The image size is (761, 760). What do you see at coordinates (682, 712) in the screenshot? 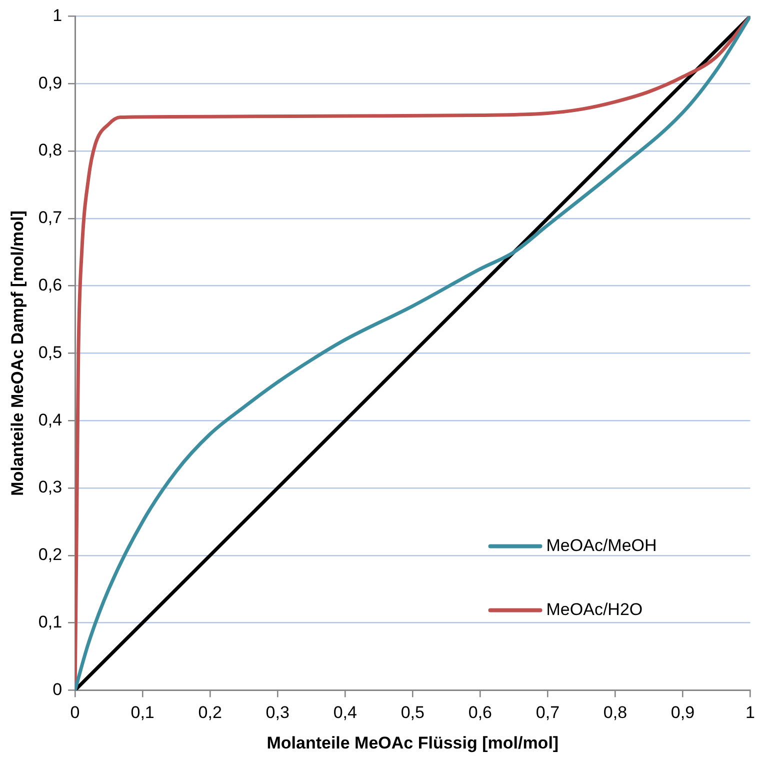
I see `x-tick-label: 0,9` at bounding box center [682, 712].